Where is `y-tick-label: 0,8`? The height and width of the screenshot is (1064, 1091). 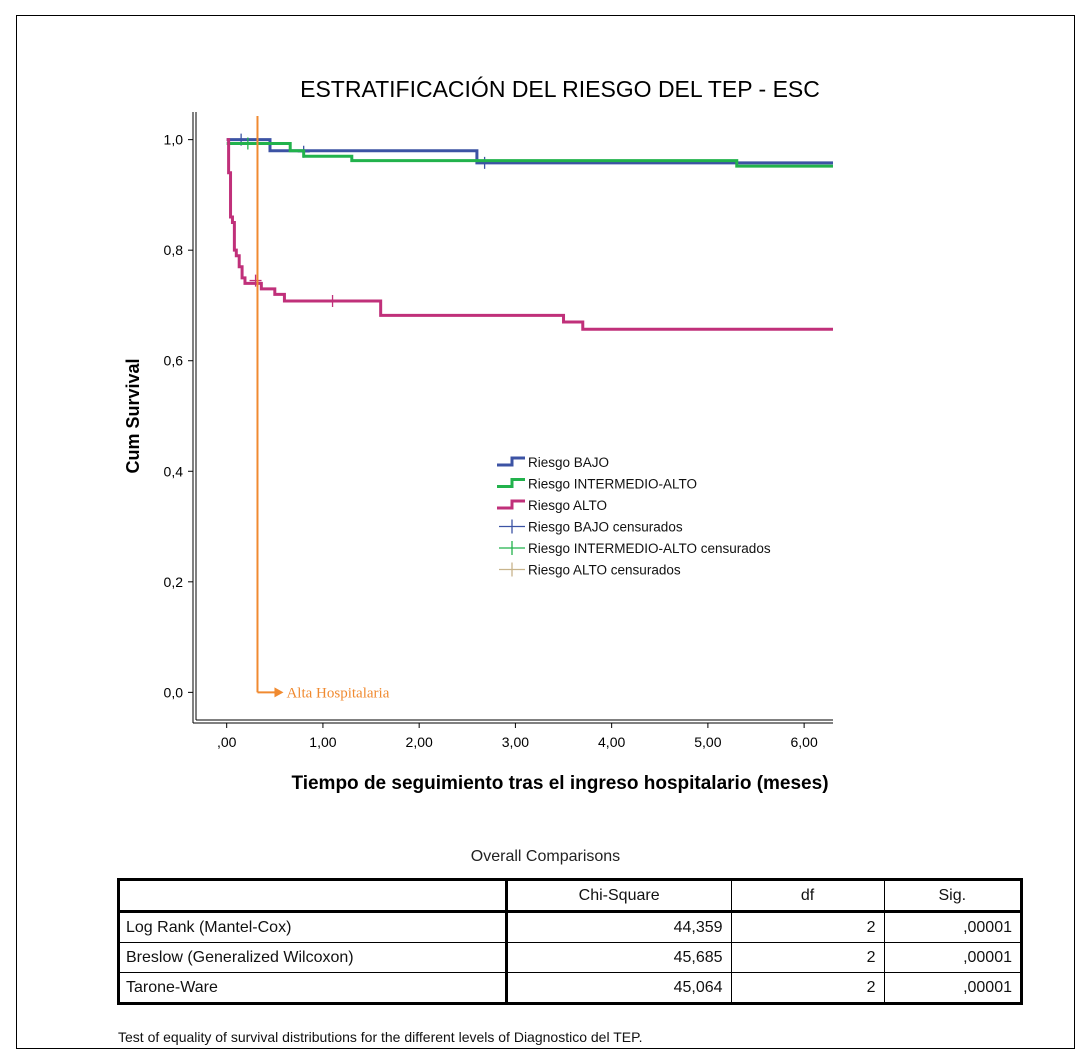
y-tick-label: 0,8 is located at coordinates (174, 250).